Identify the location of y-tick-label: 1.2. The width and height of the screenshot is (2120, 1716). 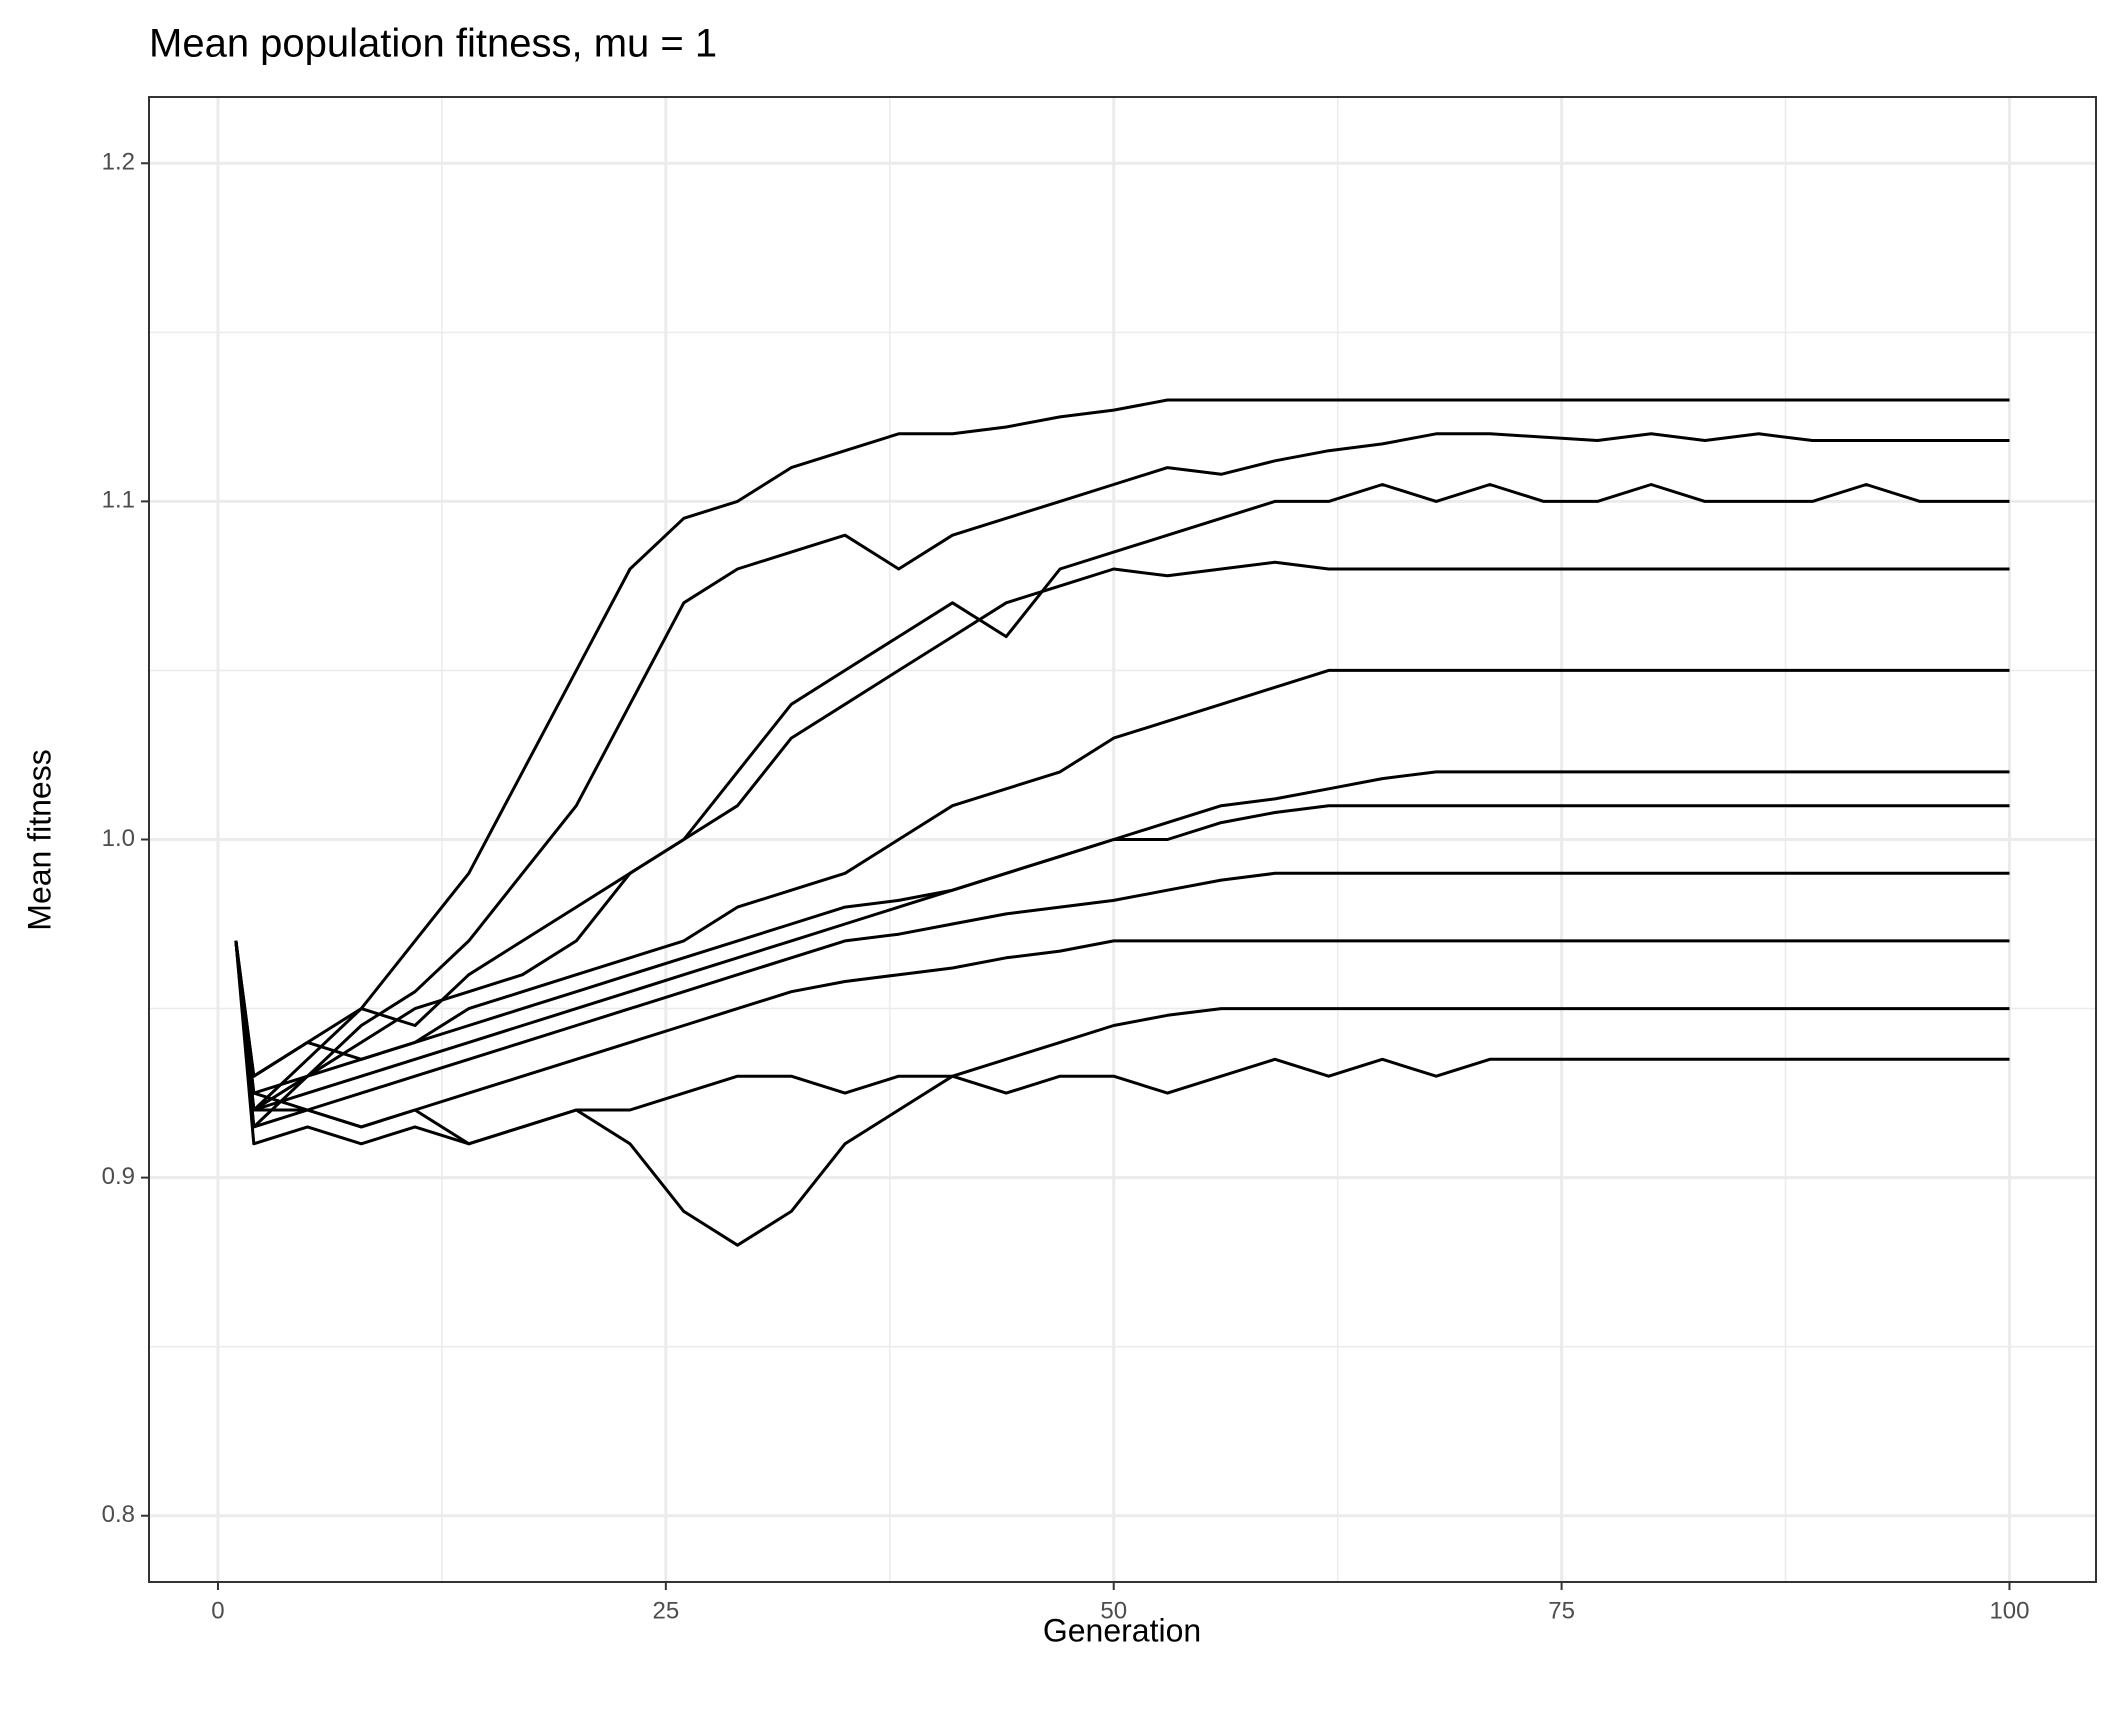
(118, 162).